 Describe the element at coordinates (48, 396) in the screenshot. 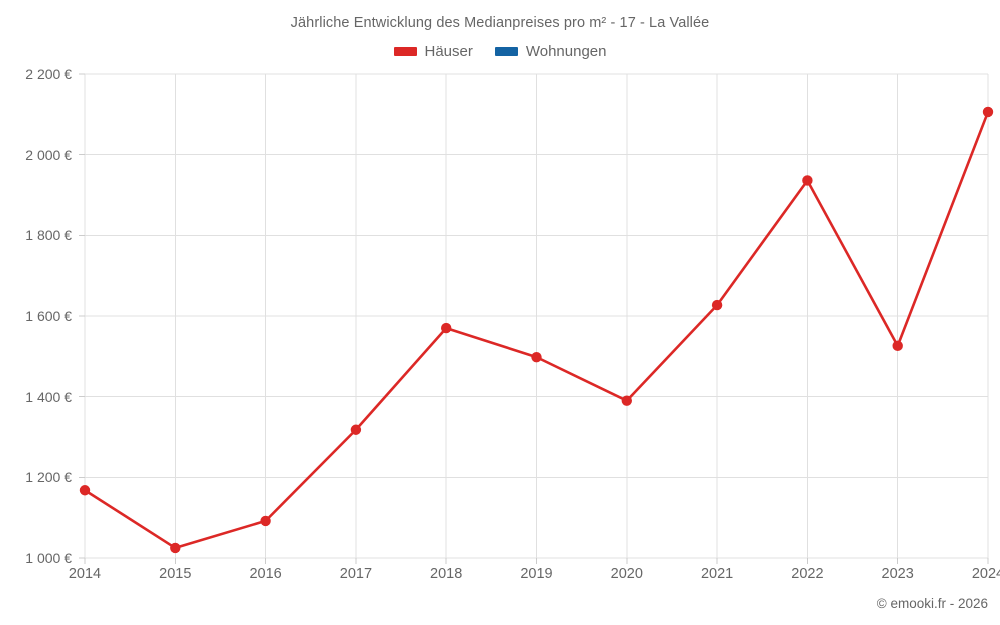

I see `y-tick-label: 1 400 €` at that location.